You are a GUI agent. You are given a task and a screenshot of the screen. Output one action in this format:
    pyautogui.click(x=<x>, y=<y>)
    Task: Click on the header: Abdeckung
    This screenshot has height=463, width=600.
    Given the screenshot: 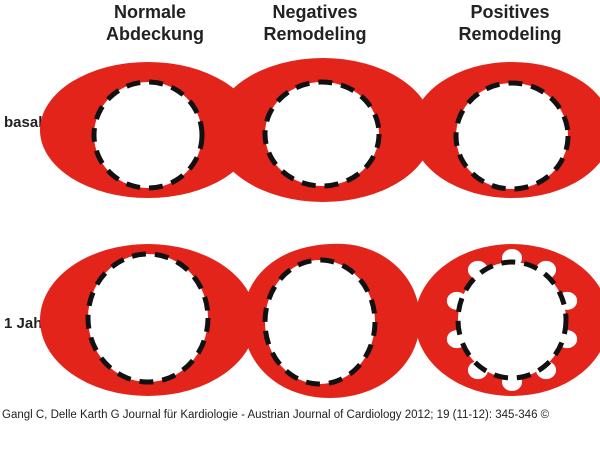 What is the action you would take?
    pyautogui.click(x=155, y=34)
    